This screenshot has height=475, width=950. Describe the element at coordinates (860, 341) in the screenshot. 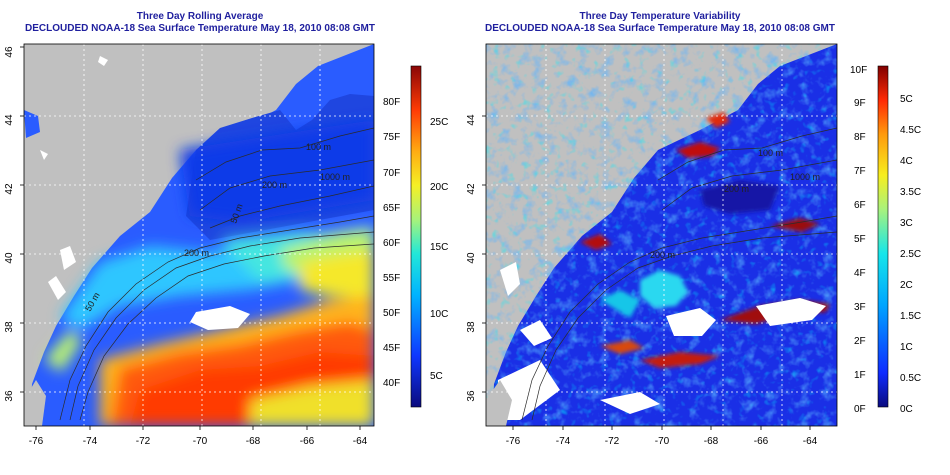

I see `right-colorbar-f-label: 2F` at that location.